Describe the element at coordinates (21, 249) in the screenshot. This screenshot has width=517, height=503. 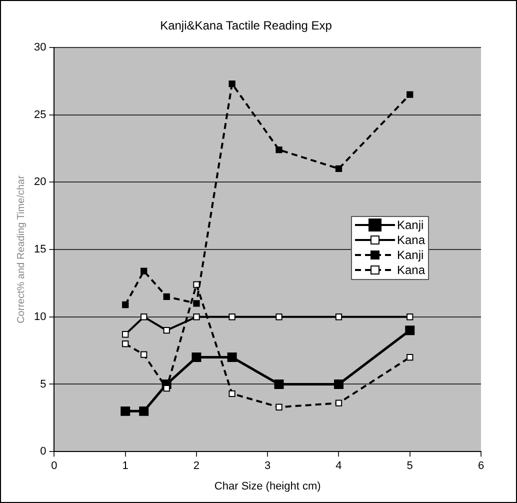
I see `y-axis-title: Correct% and Reading Time/char` at that location.